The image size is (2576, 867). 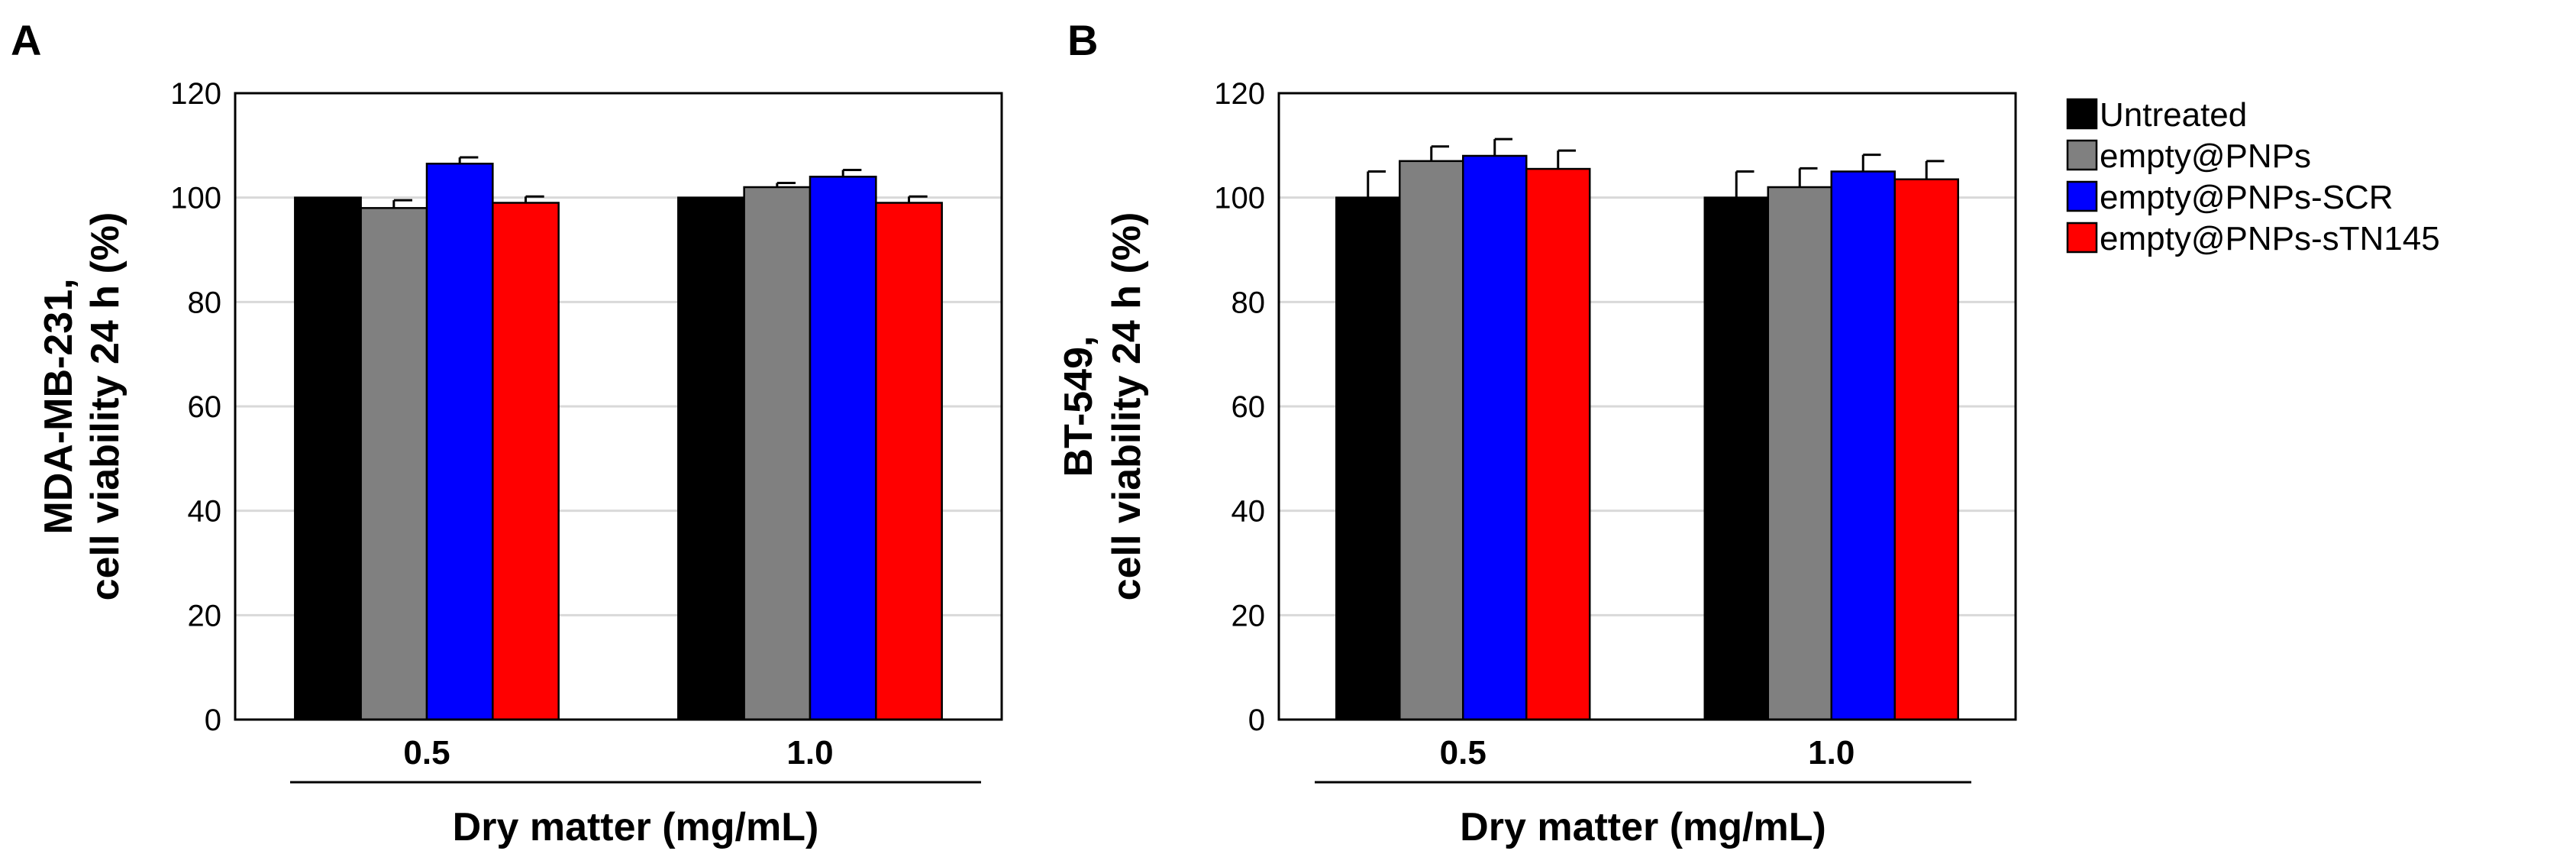 What do you see at coordinates (205, 302) in the screenshot?
I see `panel-a-ytick-label: 80` at bounding box center [205, 302].